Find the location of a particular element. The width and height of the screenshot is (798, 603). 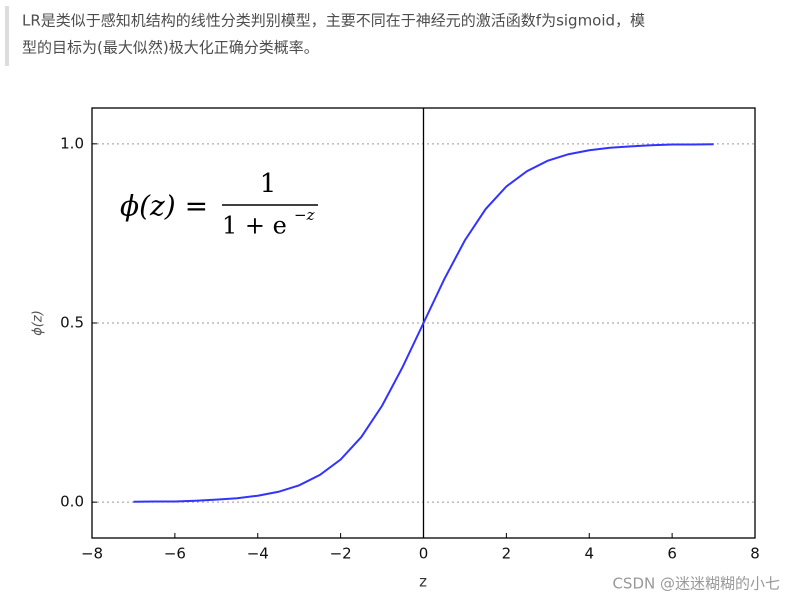

formula-exponent: −z is located at coordinates (304, 215).